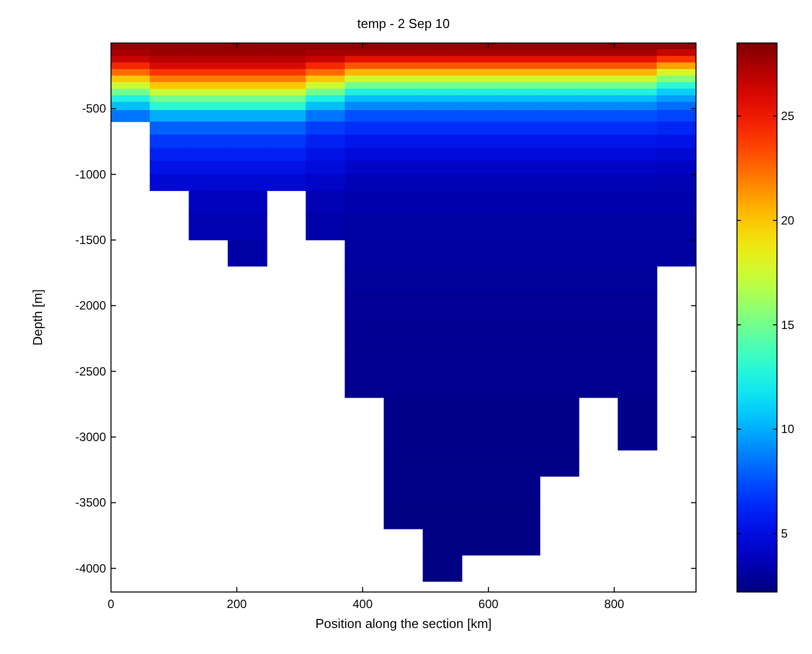 This screenshot has width=812, height=654. What do you see at coordinates (90, 174) in the screenshot?
I see `y-tick-label: -1000` at bounding box center [90, 174].